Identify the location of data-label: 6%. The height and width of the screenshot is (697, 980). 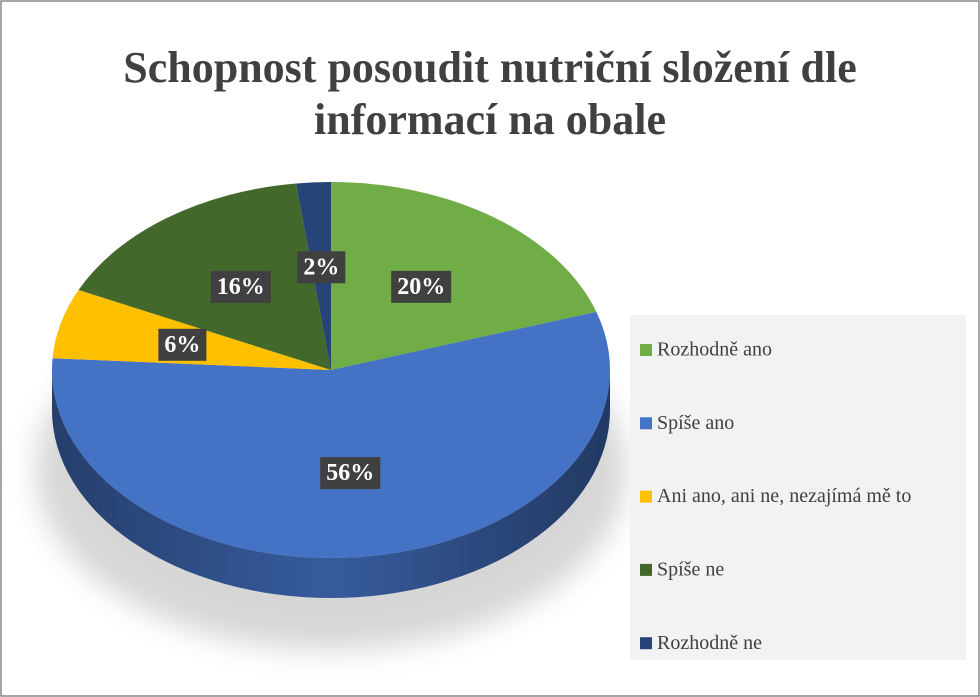
(182, 345).